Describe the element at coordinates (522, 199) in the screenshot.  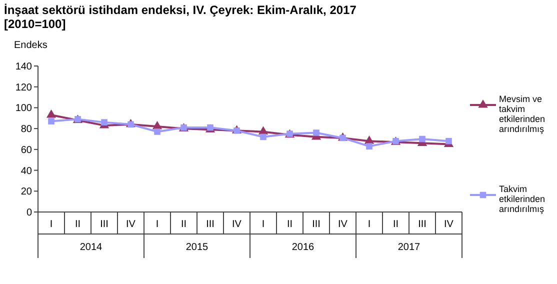
I see `legend-label: Takvim etkilerinden arındırılmış` at that location.